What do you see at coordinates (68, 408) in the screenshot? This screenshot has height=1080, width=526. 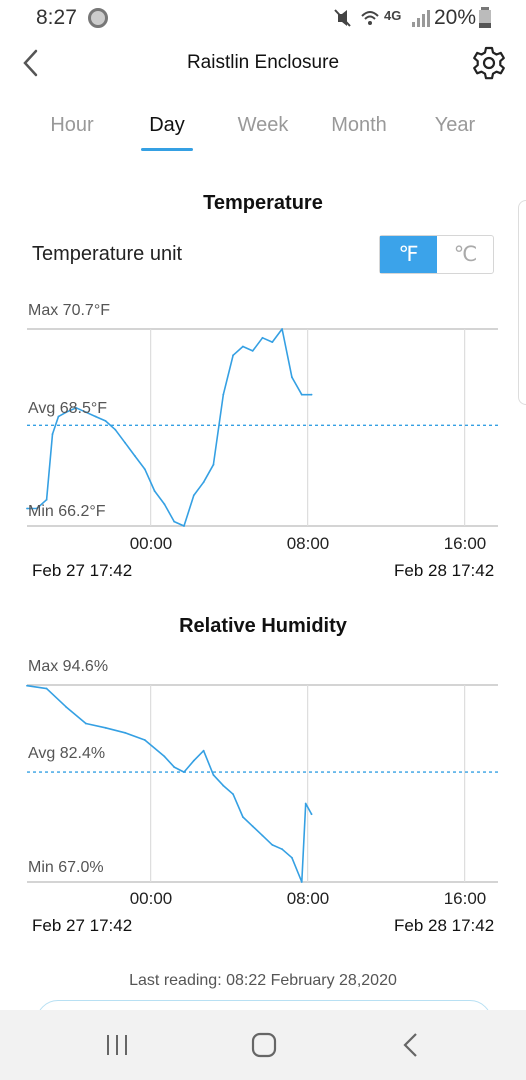 I see `temperature-avg-label: Avg 68.5°F` at bounding box center [68, 408].